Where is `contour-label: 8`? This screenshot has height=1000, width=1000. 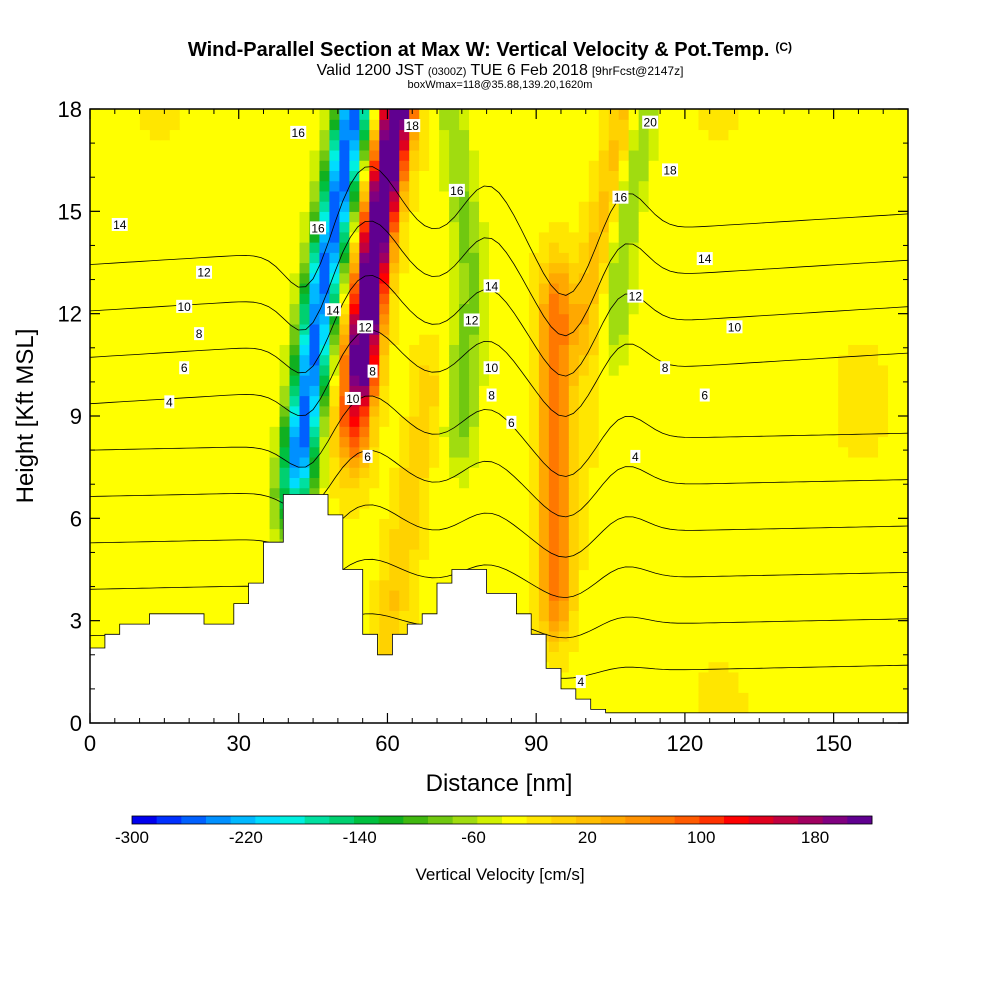
contour-label: 8 is located at coordinates (665, 368).